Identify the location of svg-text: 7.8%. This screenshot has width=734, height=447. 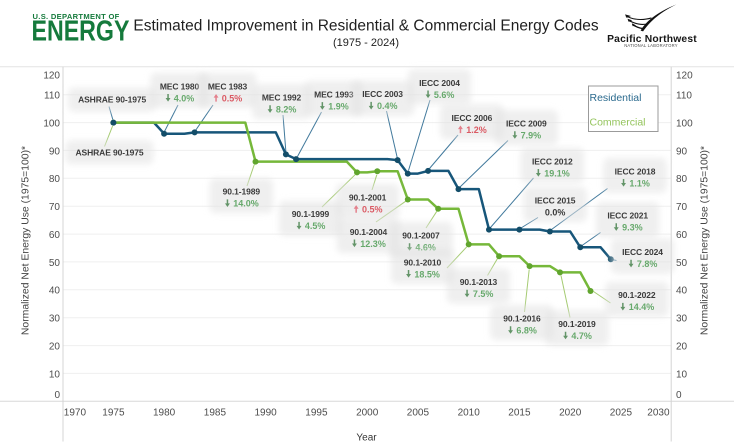
(647, 264).